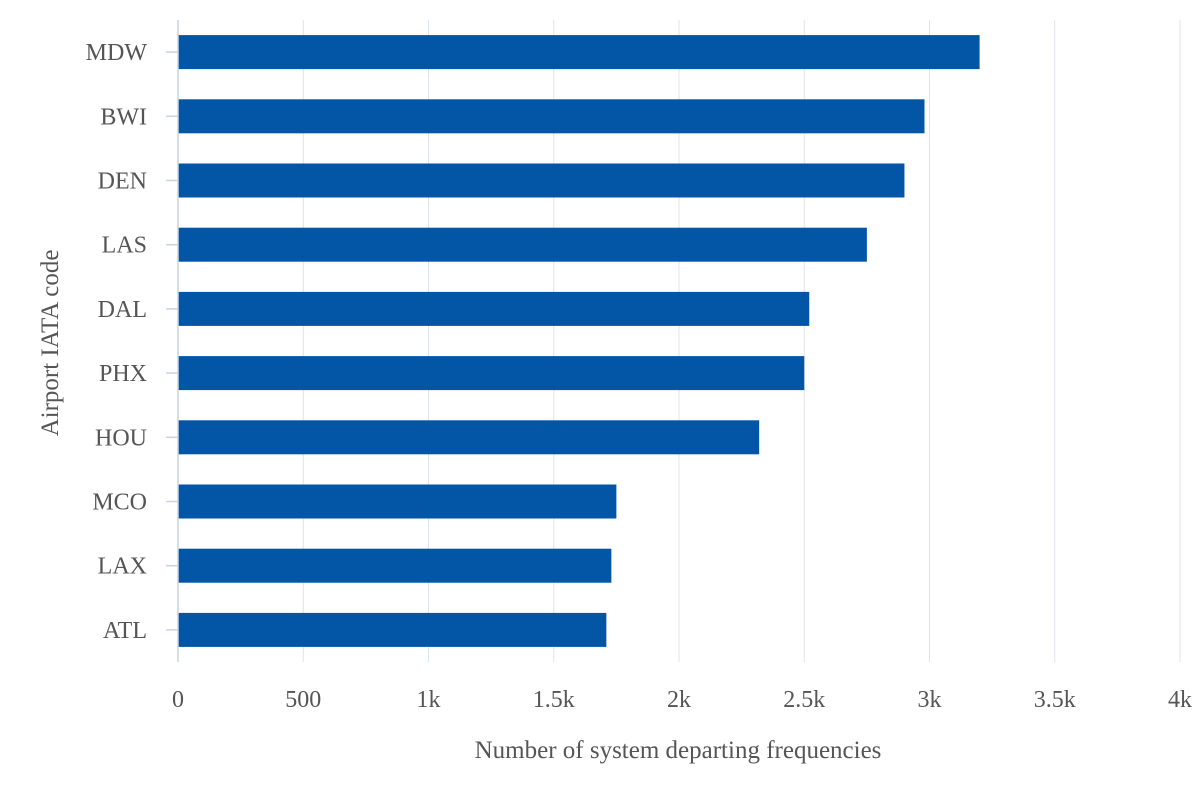  I want to click on bar-den, so click(541, 180).